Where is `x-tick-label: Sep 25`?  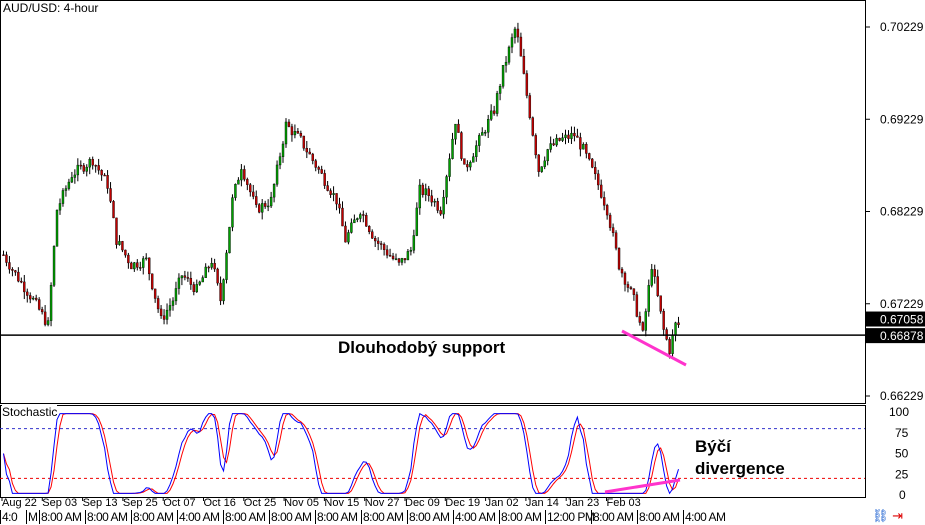 x-tick-label: Sep 25 is located at coordinates (140, 503).